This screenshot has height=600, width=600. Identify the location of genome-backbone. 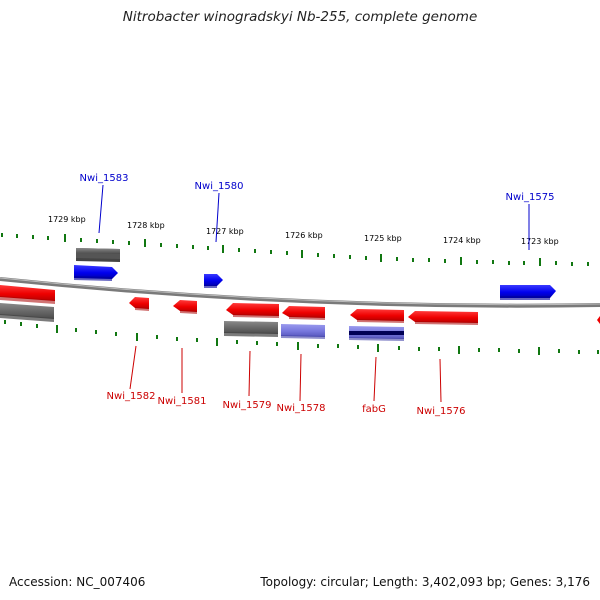
(300, 292).